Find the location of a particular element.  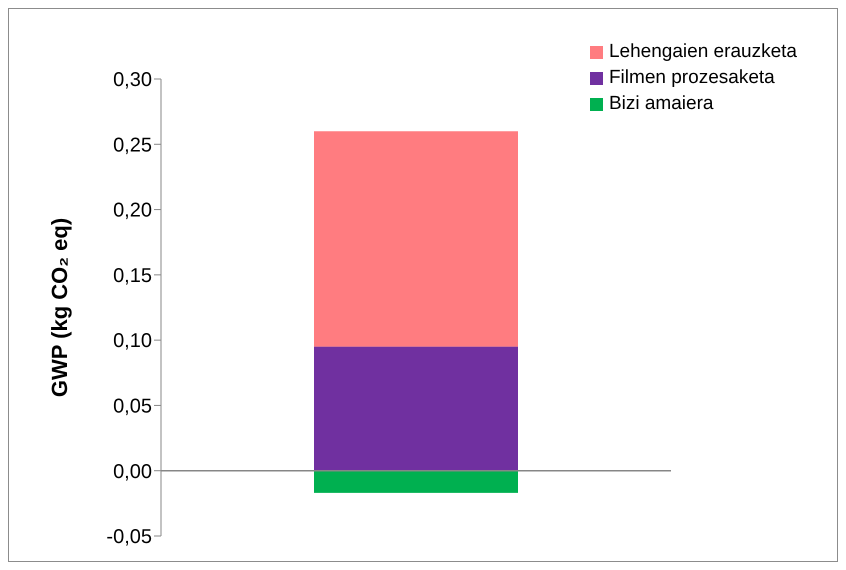

y-tick-label: 0,05 is located at coordinates (132, 407).